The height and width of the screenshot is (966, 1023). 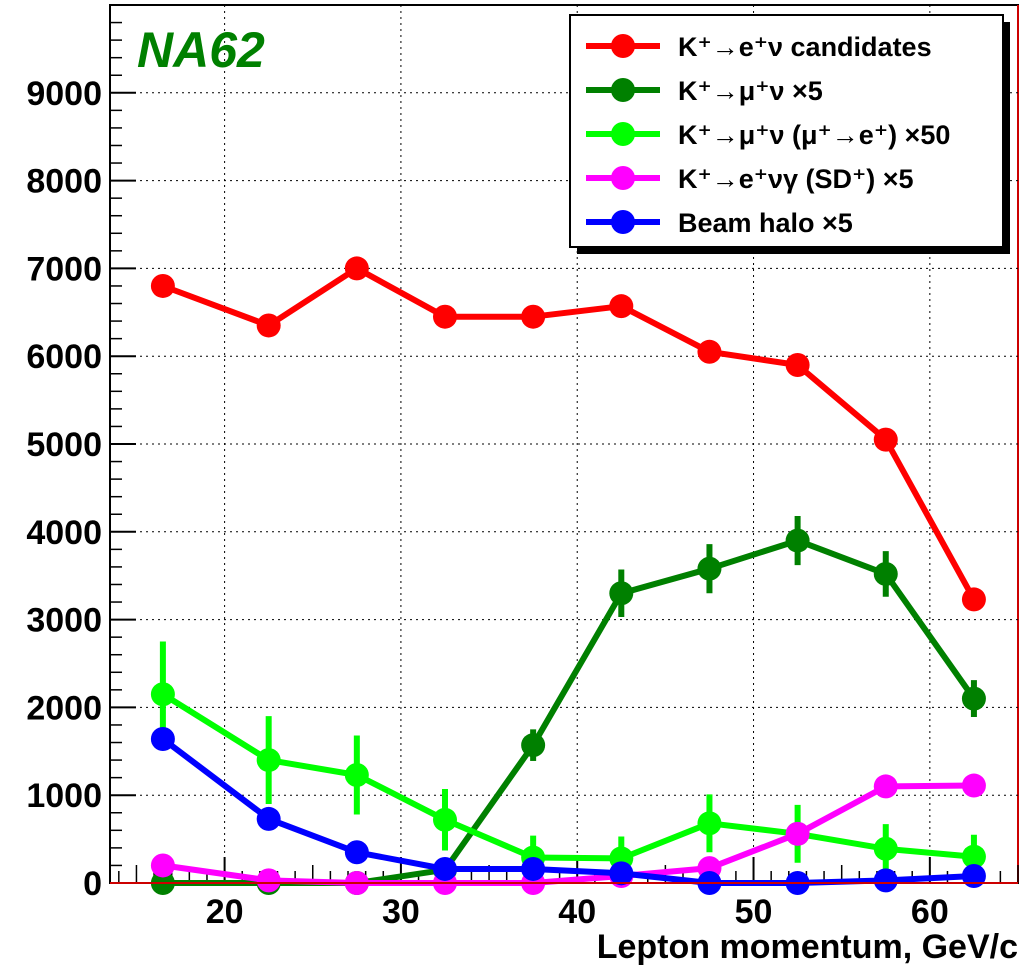 I want to click on legend-entry-label: K⁺→e⁺ν candidates, so click(x=805, y=47).